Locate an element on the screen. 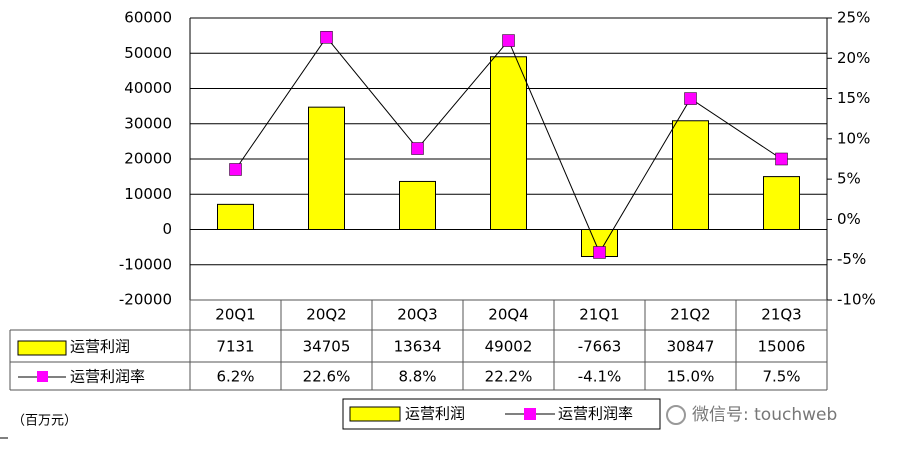 Image resolution: width=899 pixels, height=455 pixels. watermark-icon is located at coordinates (676, 415).